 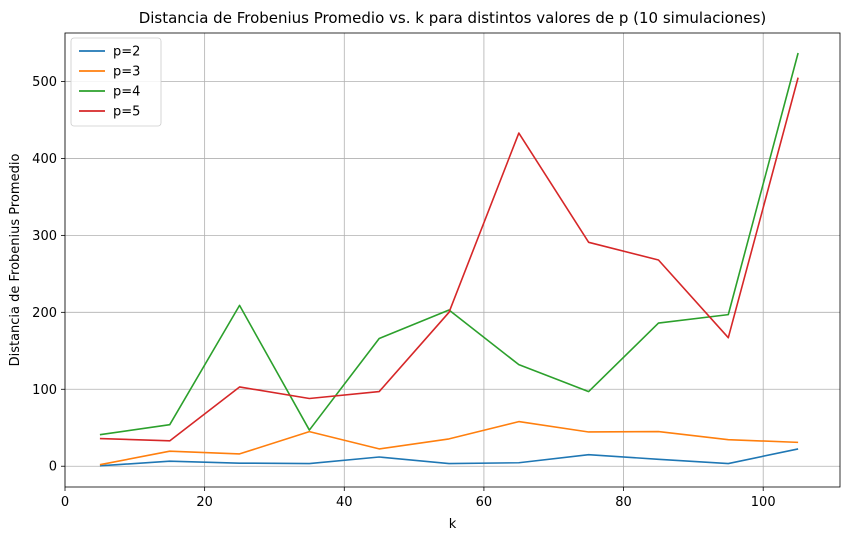 What do you see at coordinates (204, 502) in the screenshot?
I see `x-tick-label: 20` at bounding box center [204, 502].